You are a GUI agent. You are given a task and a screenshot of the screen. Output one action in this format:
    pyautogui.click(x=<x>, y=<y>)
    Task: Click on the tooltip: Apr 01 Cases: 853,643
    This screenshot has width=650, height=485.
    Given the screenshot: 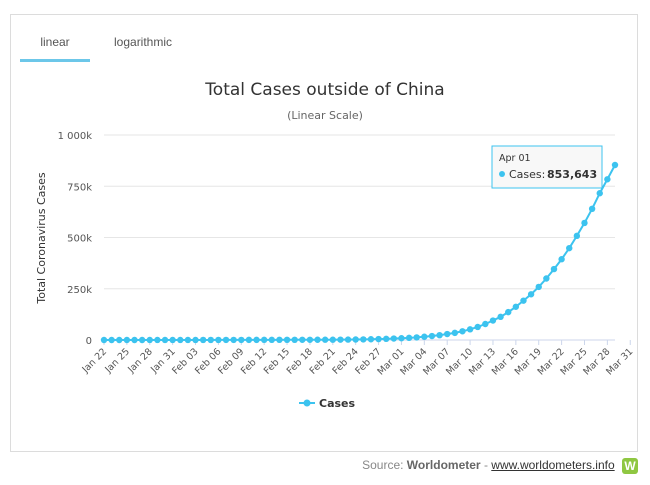 What is the action you would take?
    pyautogui.click(x=547, y=167)
    